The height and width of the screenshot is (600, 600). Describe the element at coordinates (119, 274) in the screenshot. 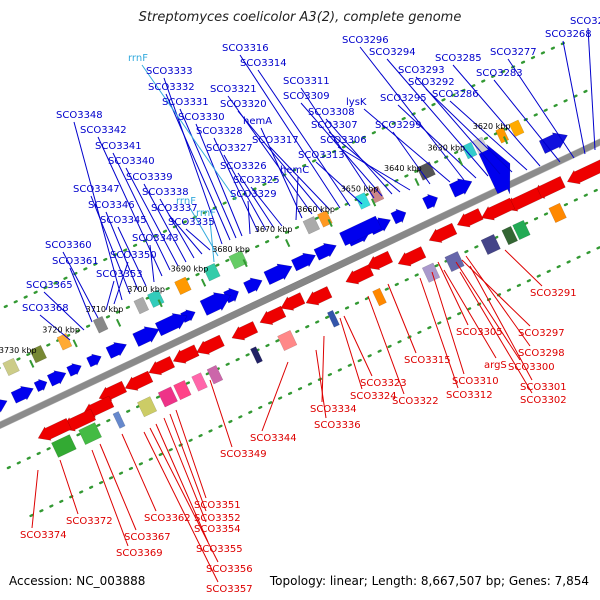

I see `forward-label-48: SCO3353` at that location.